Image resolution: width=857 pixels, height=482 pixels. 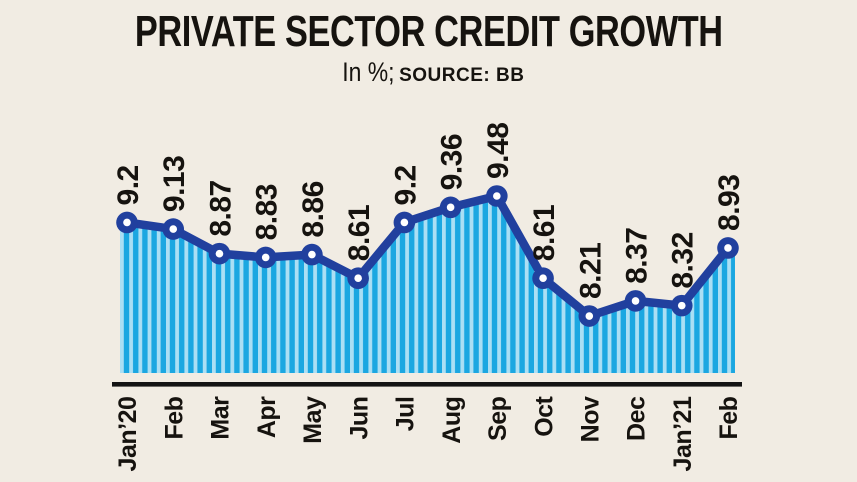 I want to click on x-axis-label: Jan’21, so click(x=683, y=433).